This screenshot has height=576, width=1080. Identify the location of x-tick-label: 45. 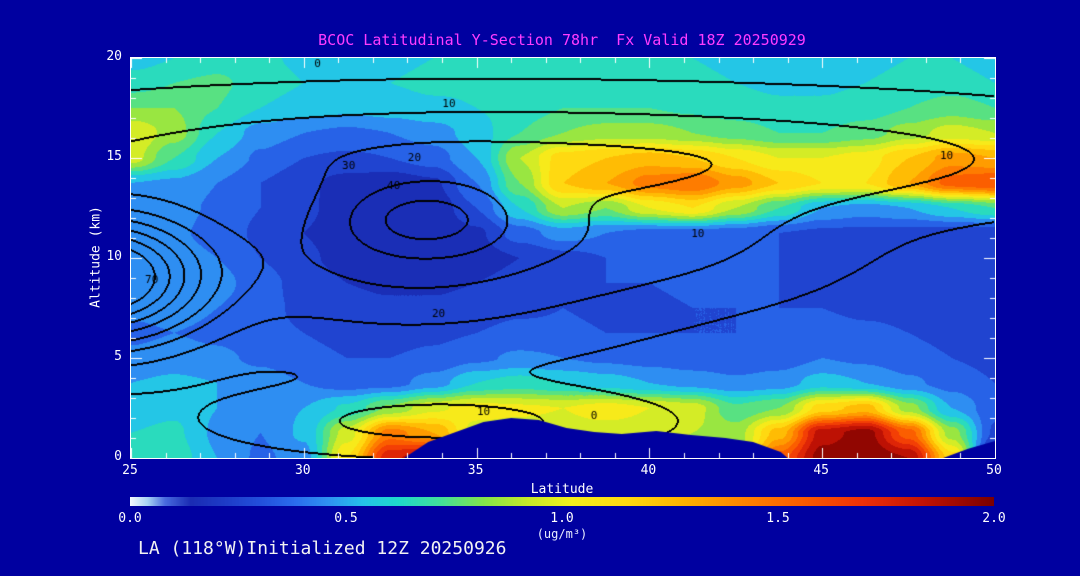
(821, 470).